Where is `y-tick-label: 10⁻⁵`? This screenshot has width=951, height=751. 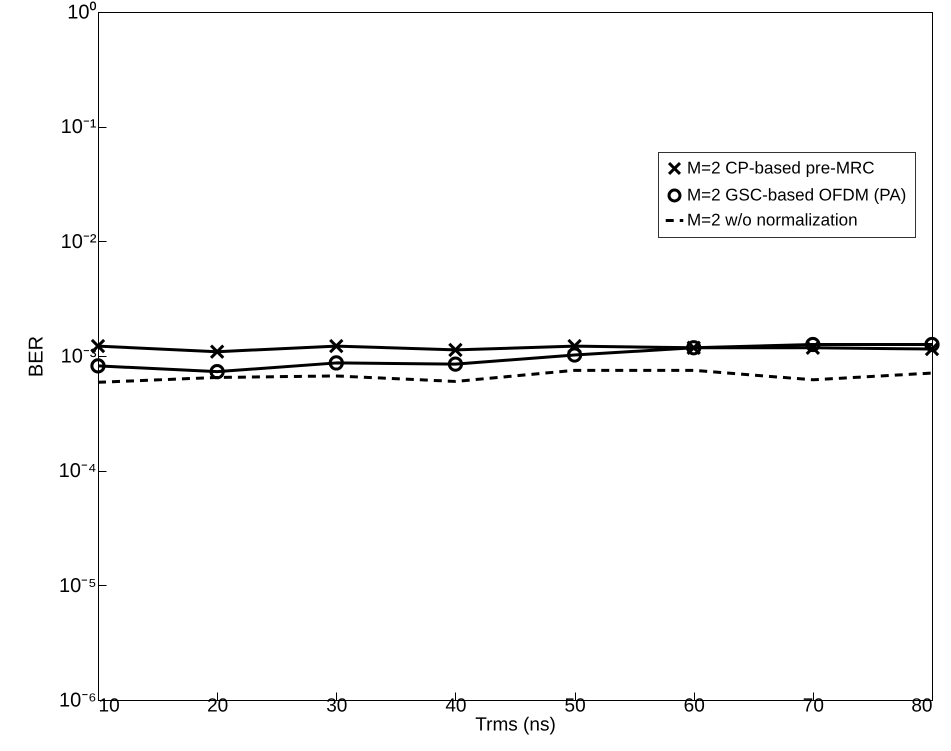
y-tick-label: 10⁻⁵ is located at coordinates (77, 585).